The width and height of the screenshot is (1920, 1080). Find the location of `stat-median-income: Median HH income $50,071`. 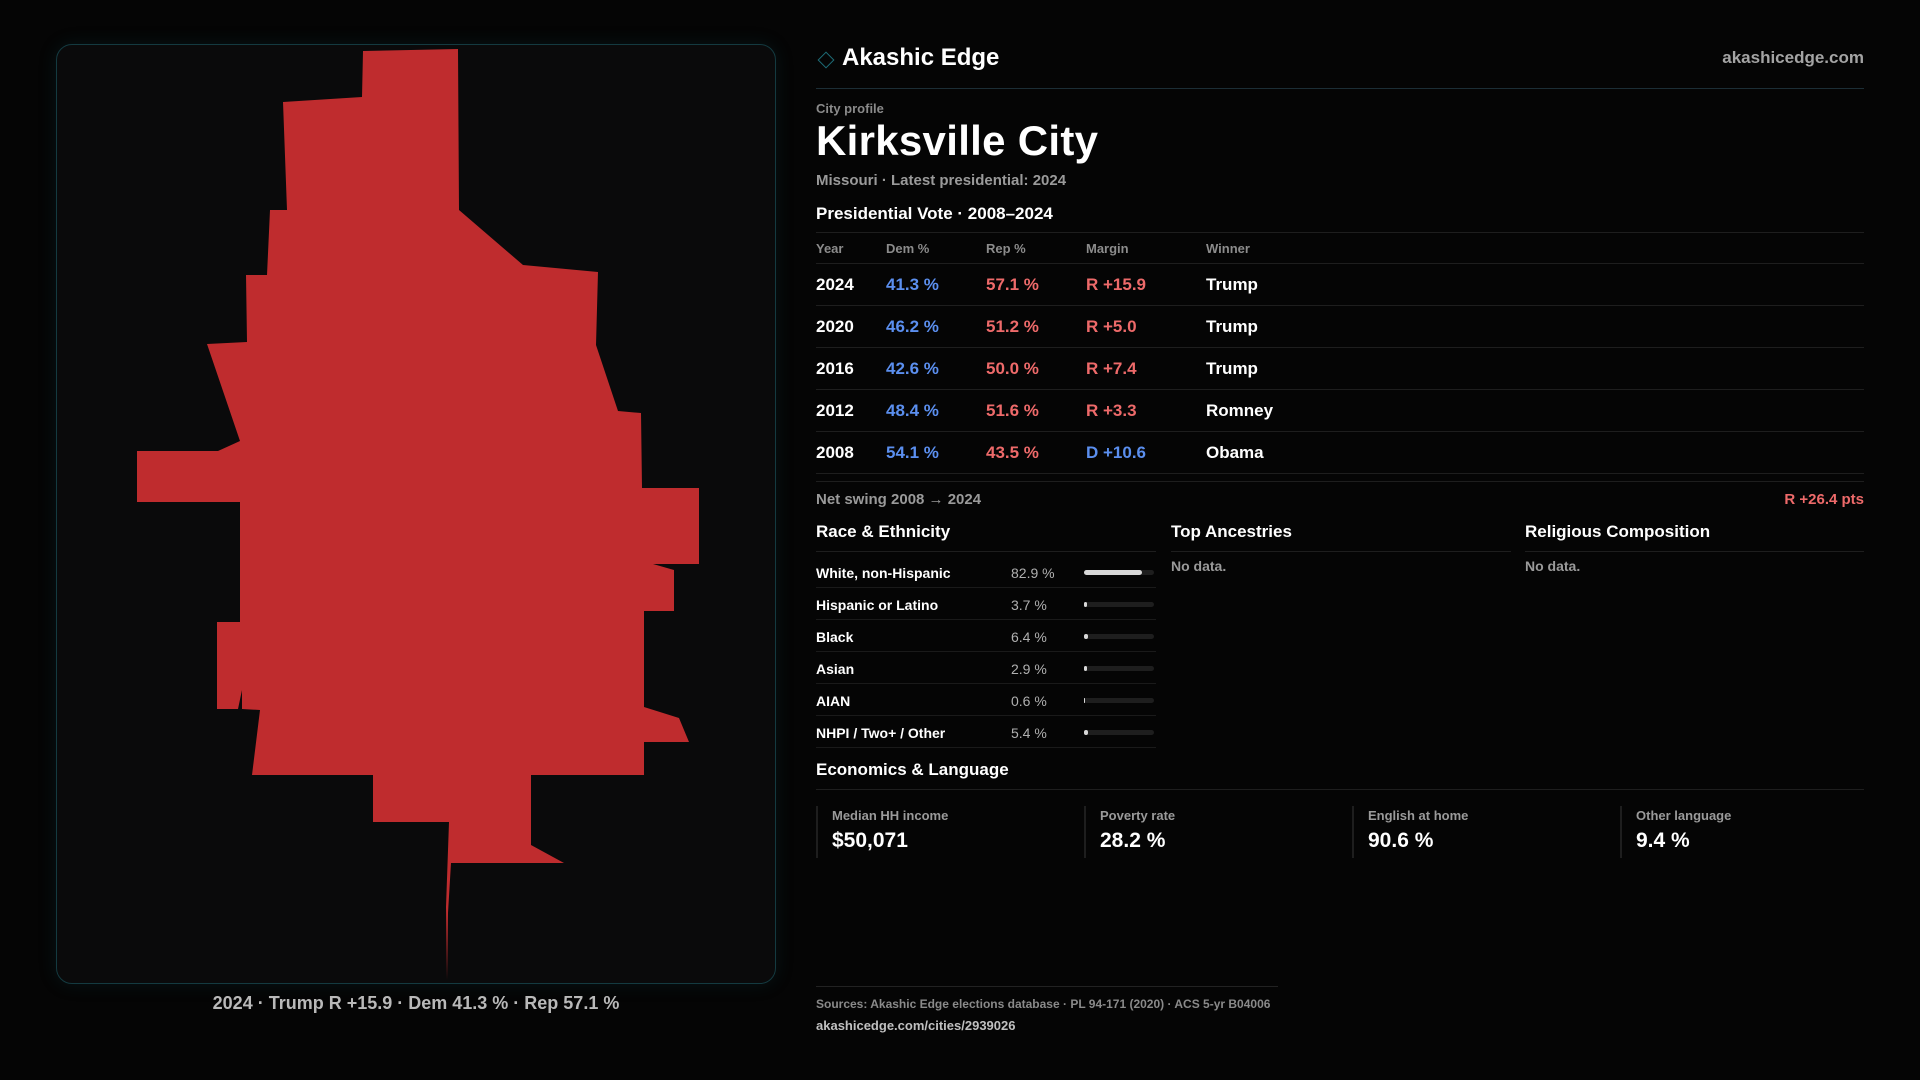

stat-median-income: Median HH income $50,071 is located at coordinates (941, 832).